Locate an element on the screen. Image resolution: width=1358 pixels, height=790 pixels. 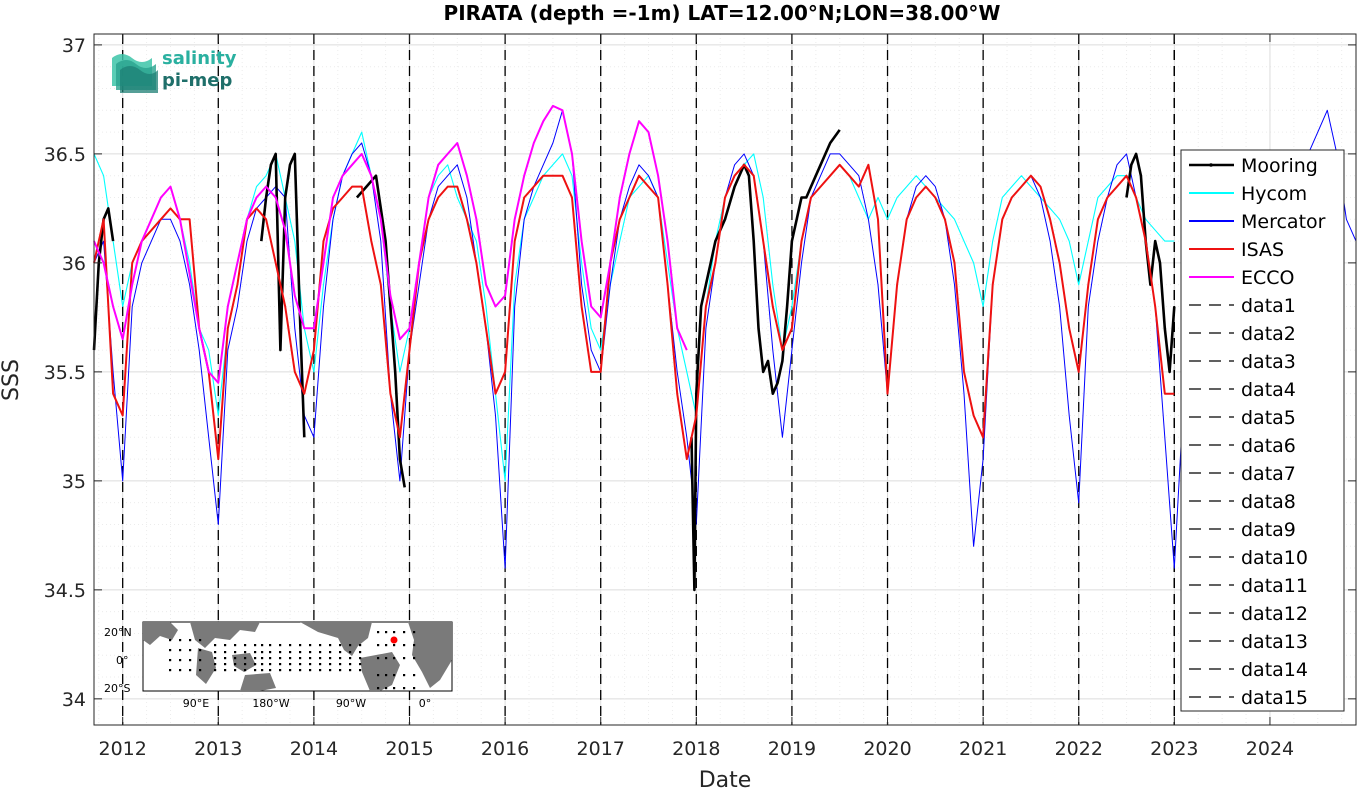
inset-lon-label-90w: 90°W is located at coordinates (351, 703).